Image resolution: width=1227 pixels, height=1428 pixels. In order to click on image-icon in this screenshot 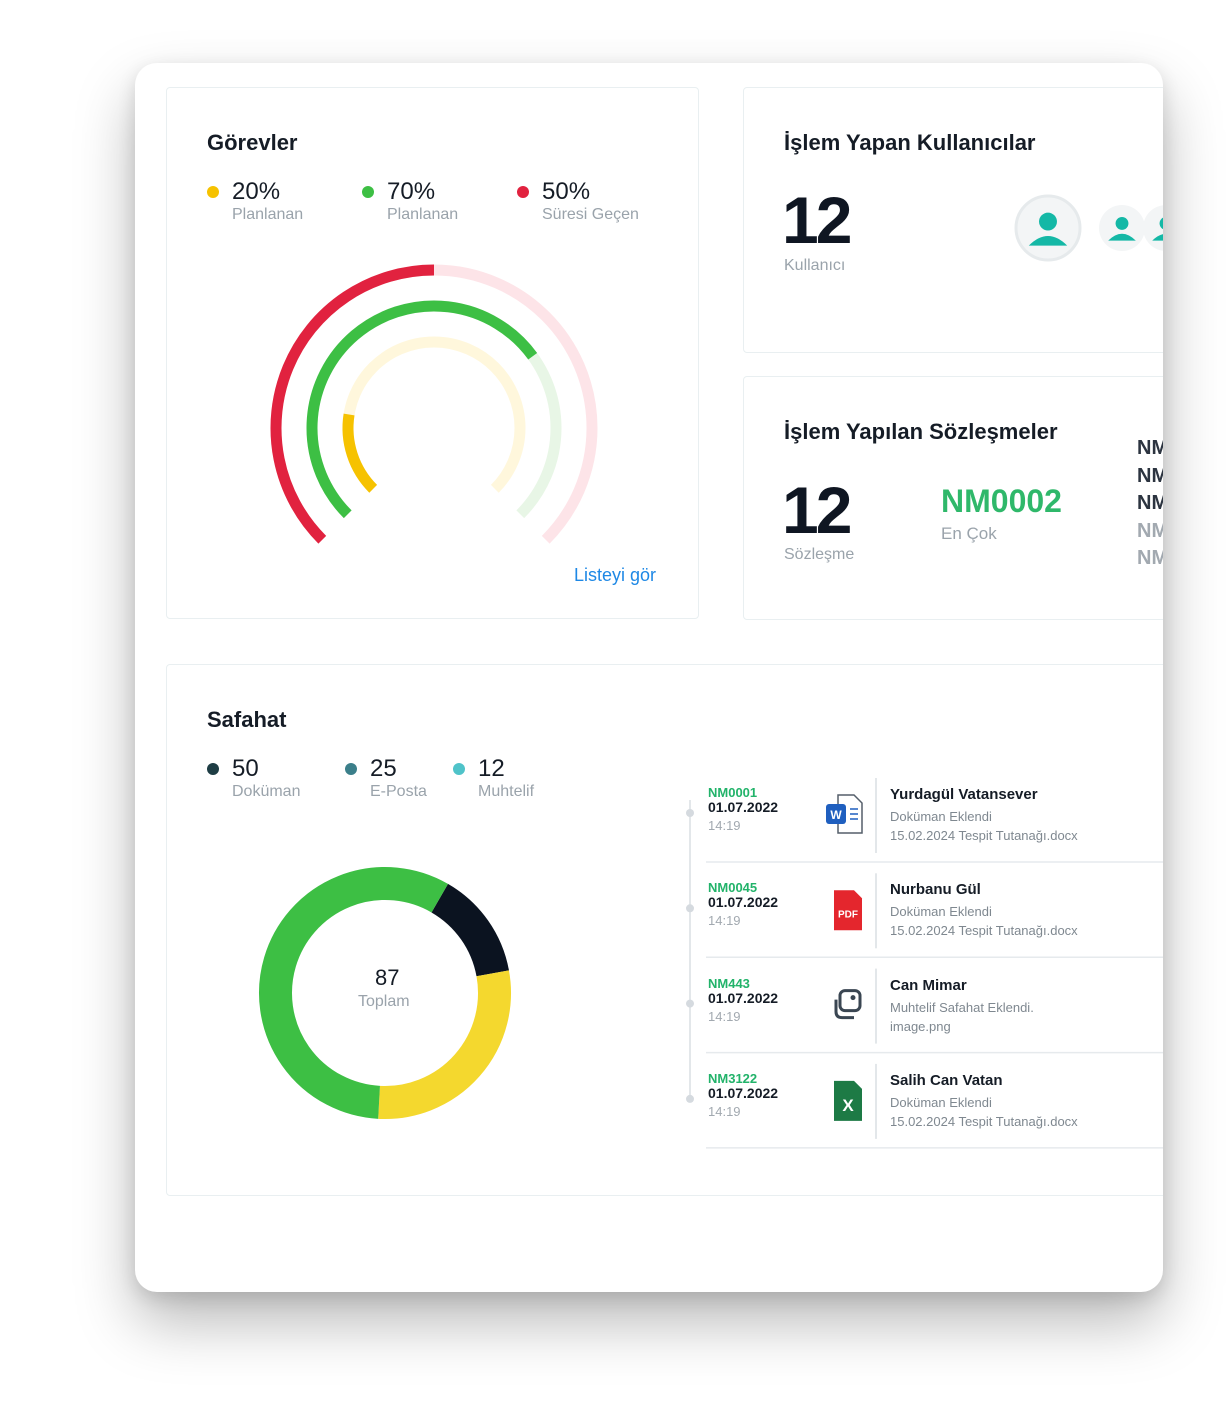, I will do `click(850, 1001)`.